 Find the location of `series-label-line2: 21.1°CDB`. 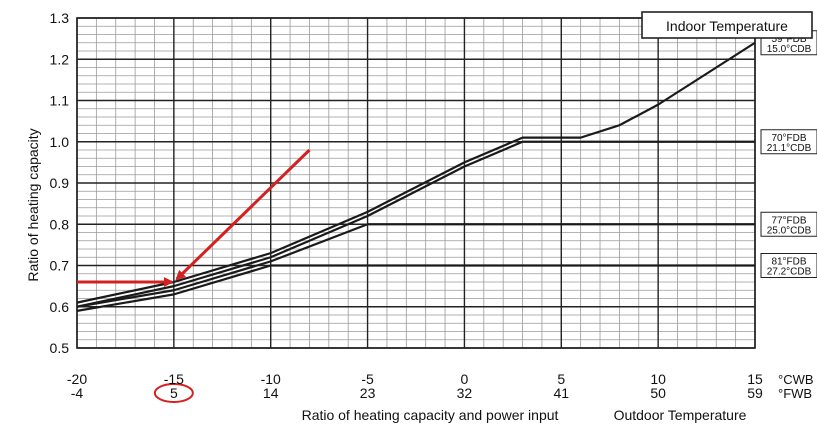

series-label-line2: 21.1°CDB is located at coordinates (789, 148).